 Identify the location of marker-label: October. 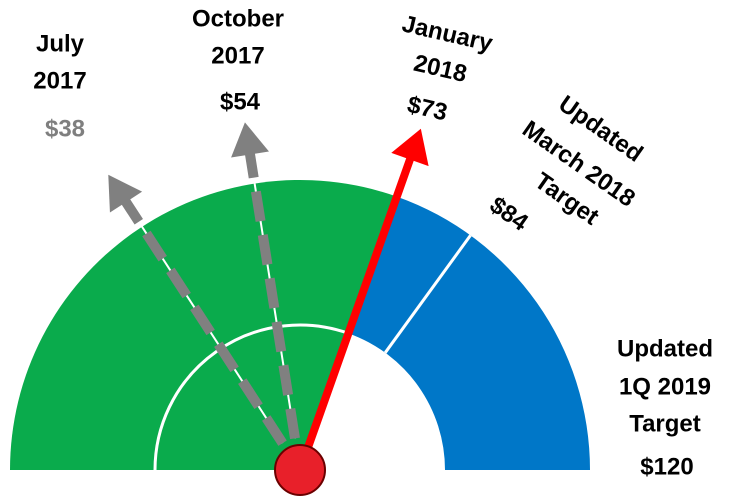
(238, 18).